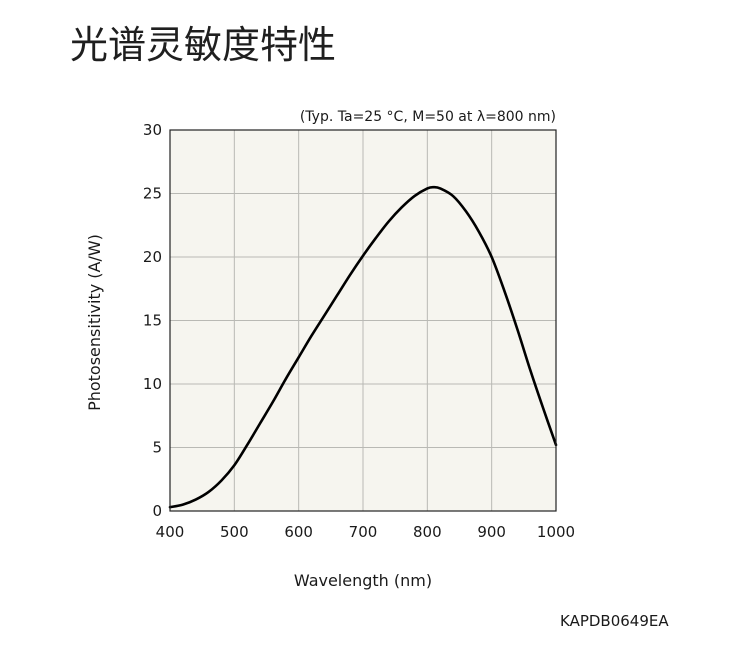 Image resolution: width=747 pixels, height=646 pixels. I want to click on x-tick-label-1000: 1000, so click(556, 532).